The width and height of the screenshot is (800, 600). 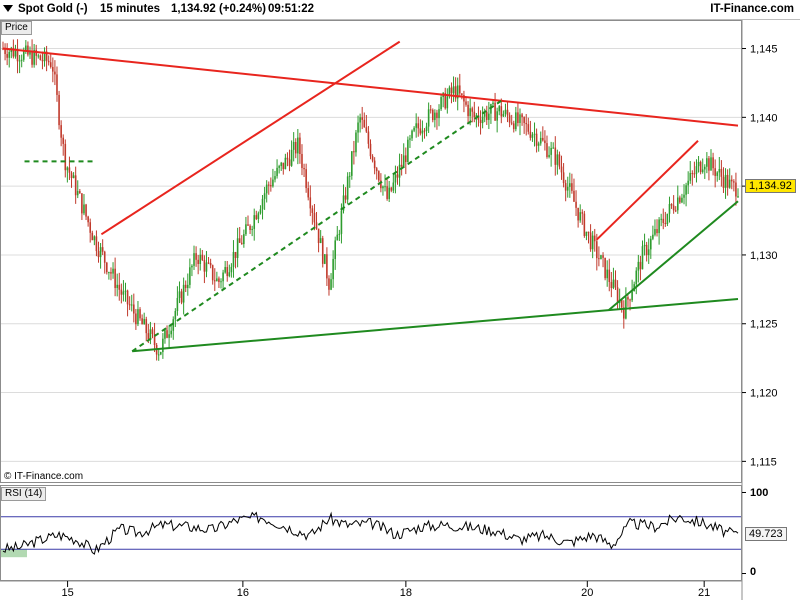 I want to click on instrument-title: Spot Gold (-), so click(x=53, y=9).